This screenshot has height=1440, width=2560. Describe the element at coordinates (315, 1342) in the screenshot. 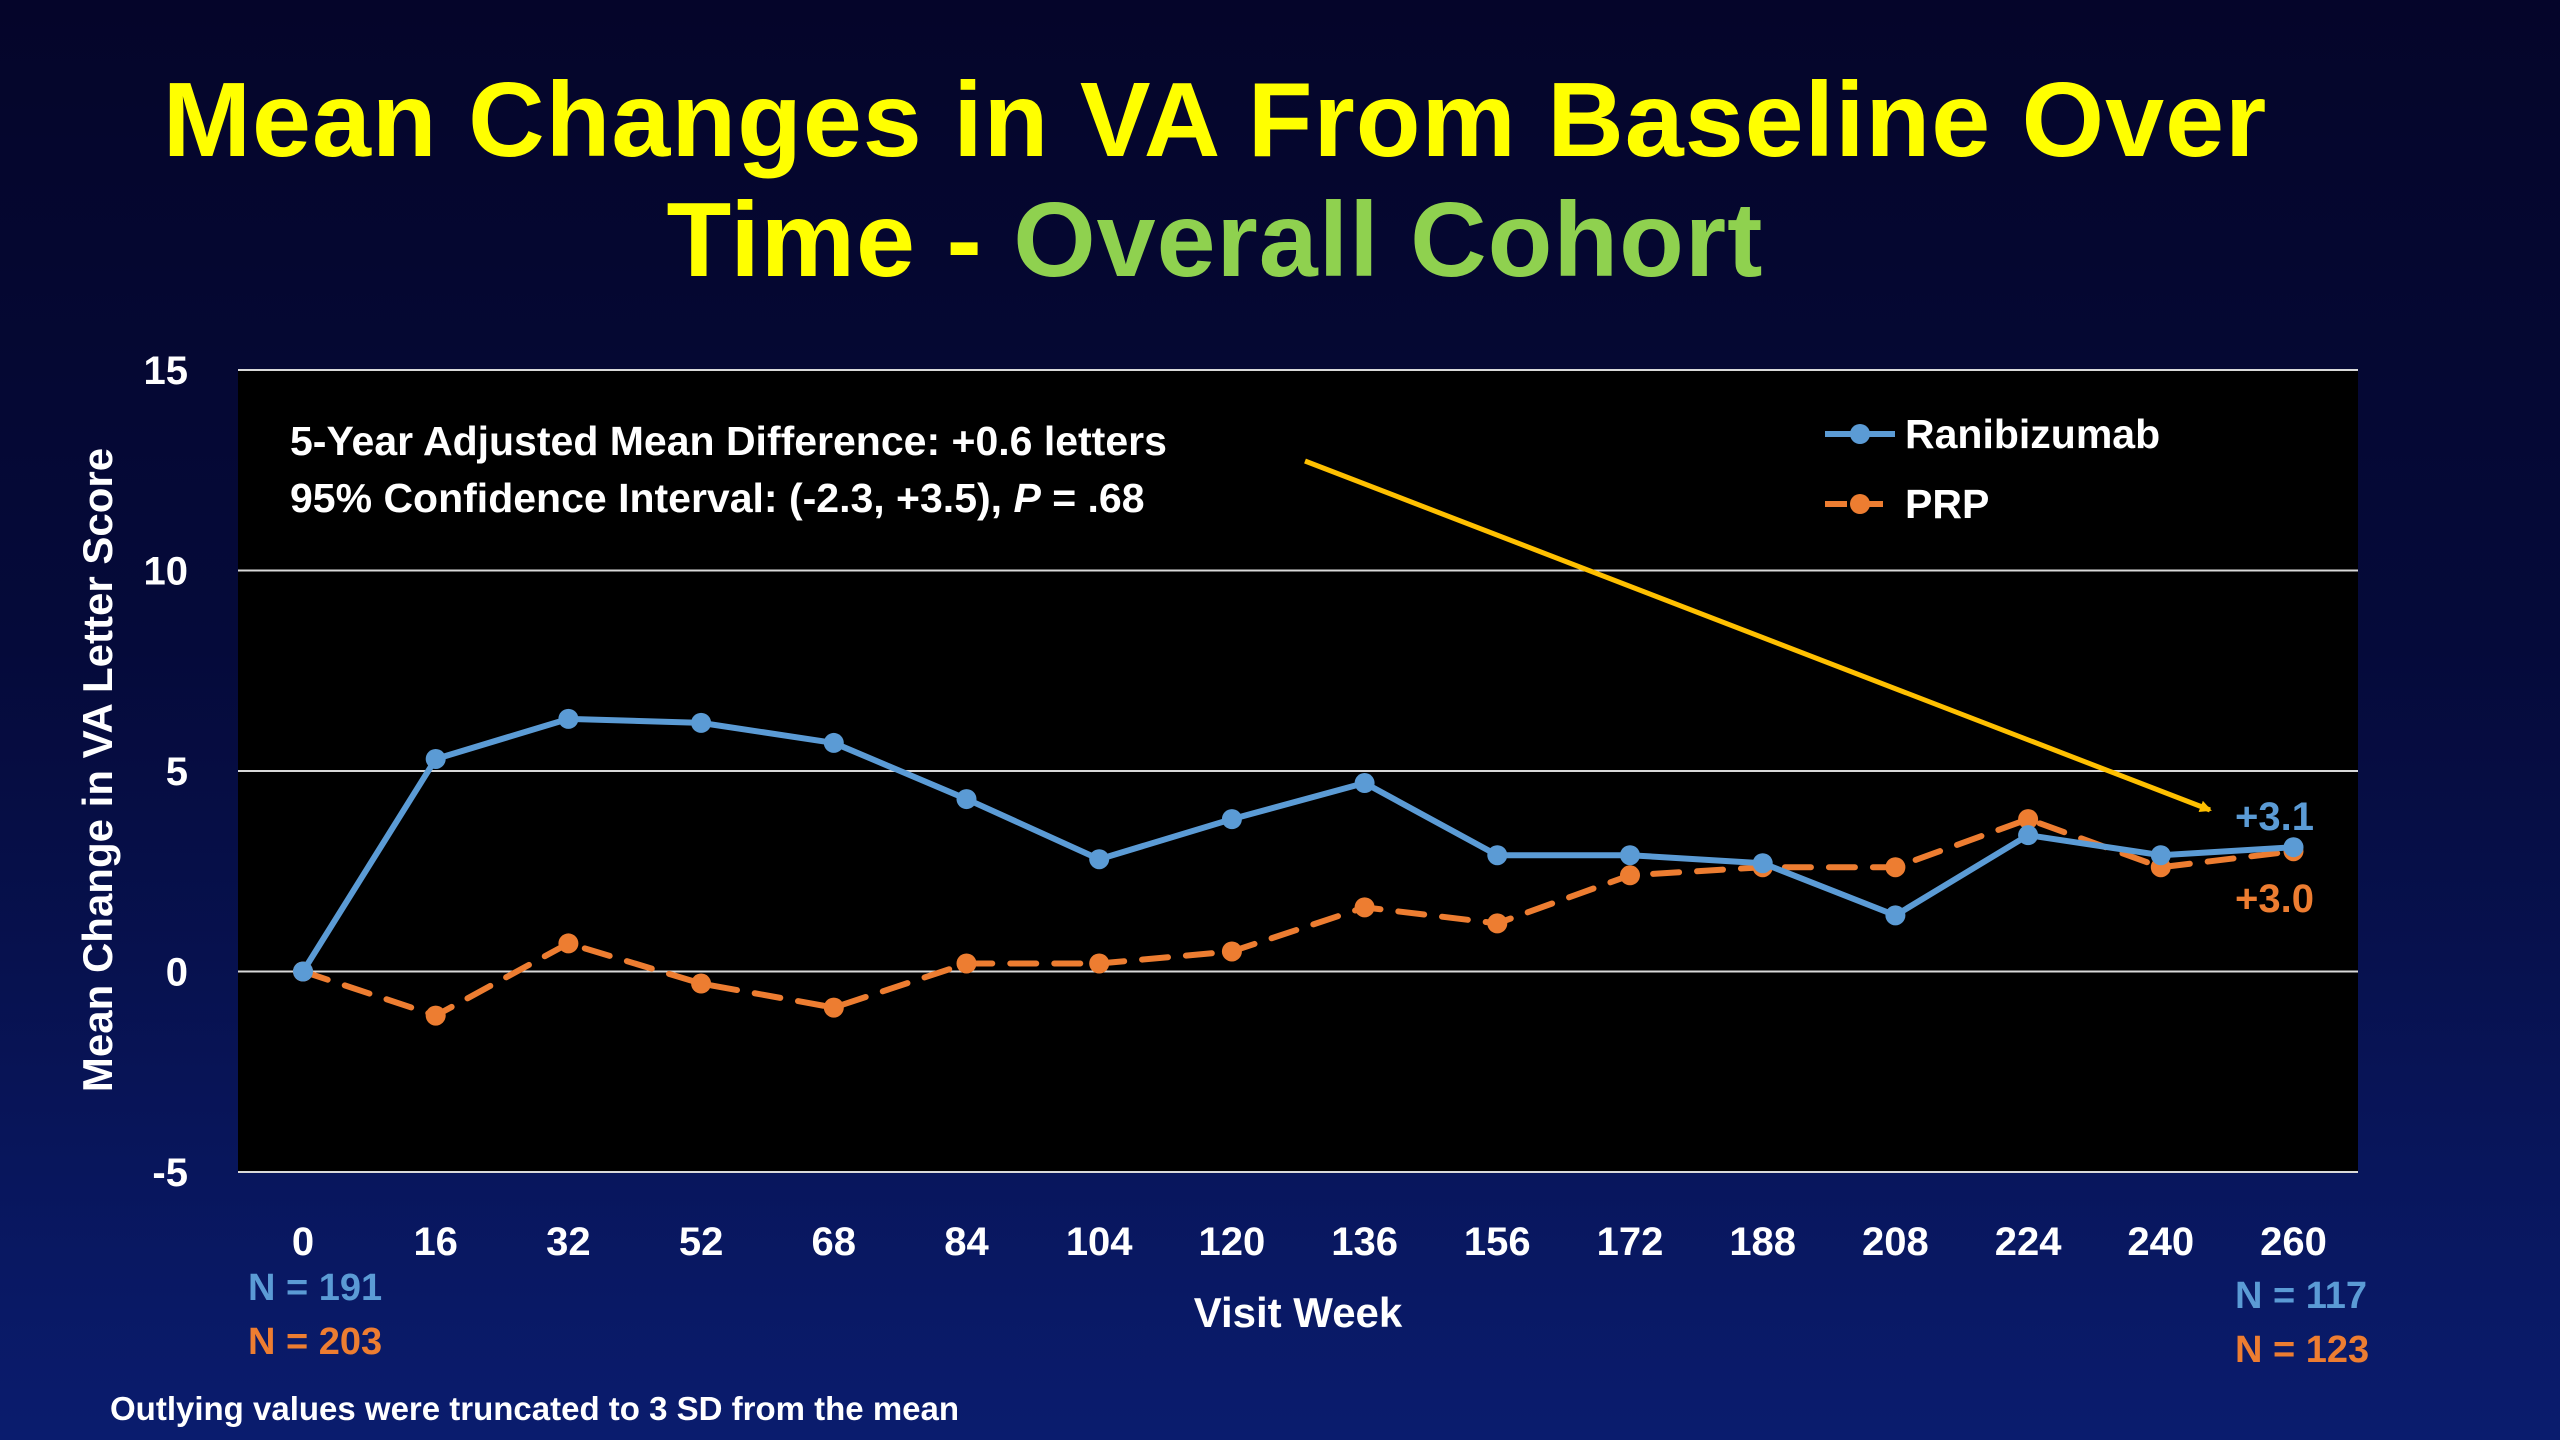

I see `prp-n-start: N = 203` at that location.